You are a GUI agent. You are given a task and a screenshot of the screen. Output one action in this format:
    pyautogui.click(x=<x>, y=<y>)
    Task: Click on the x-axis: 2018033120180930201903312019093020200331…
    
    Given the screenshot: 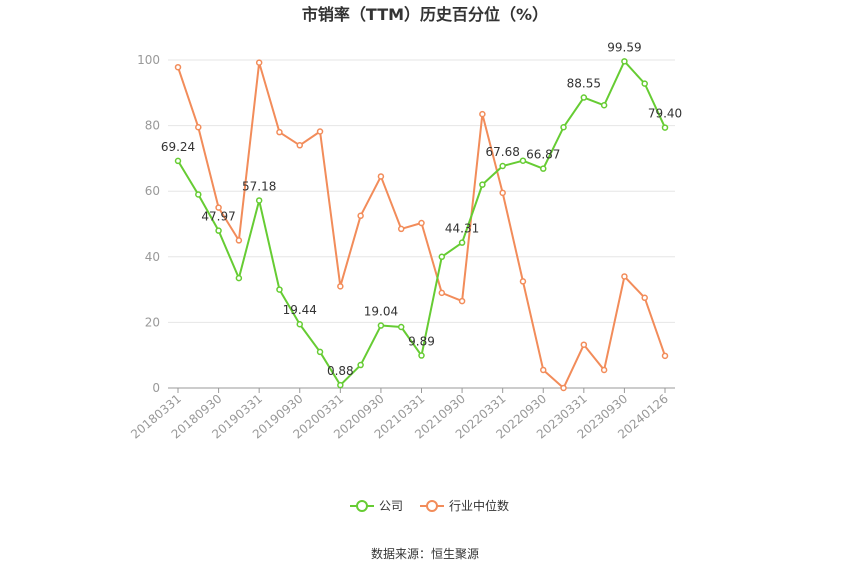 What is the action you would take?
    pyautogui.click(x=401, y=414)
    